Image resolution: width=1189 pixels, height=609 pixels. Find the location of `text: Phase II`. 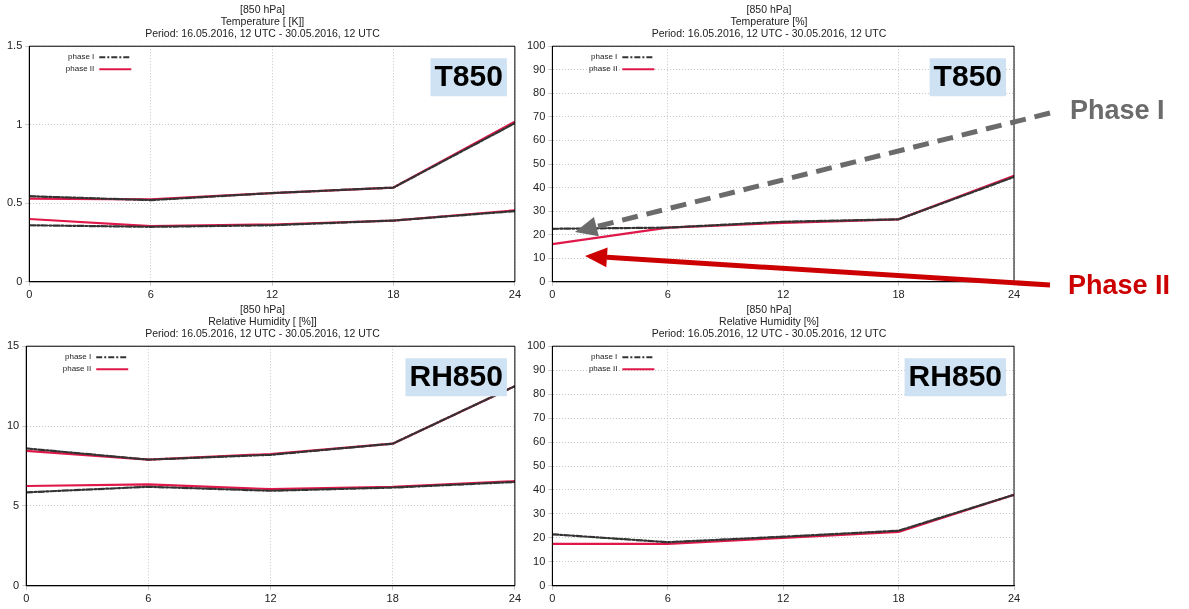

text: Phase II is located at coordinates (1119, 285).